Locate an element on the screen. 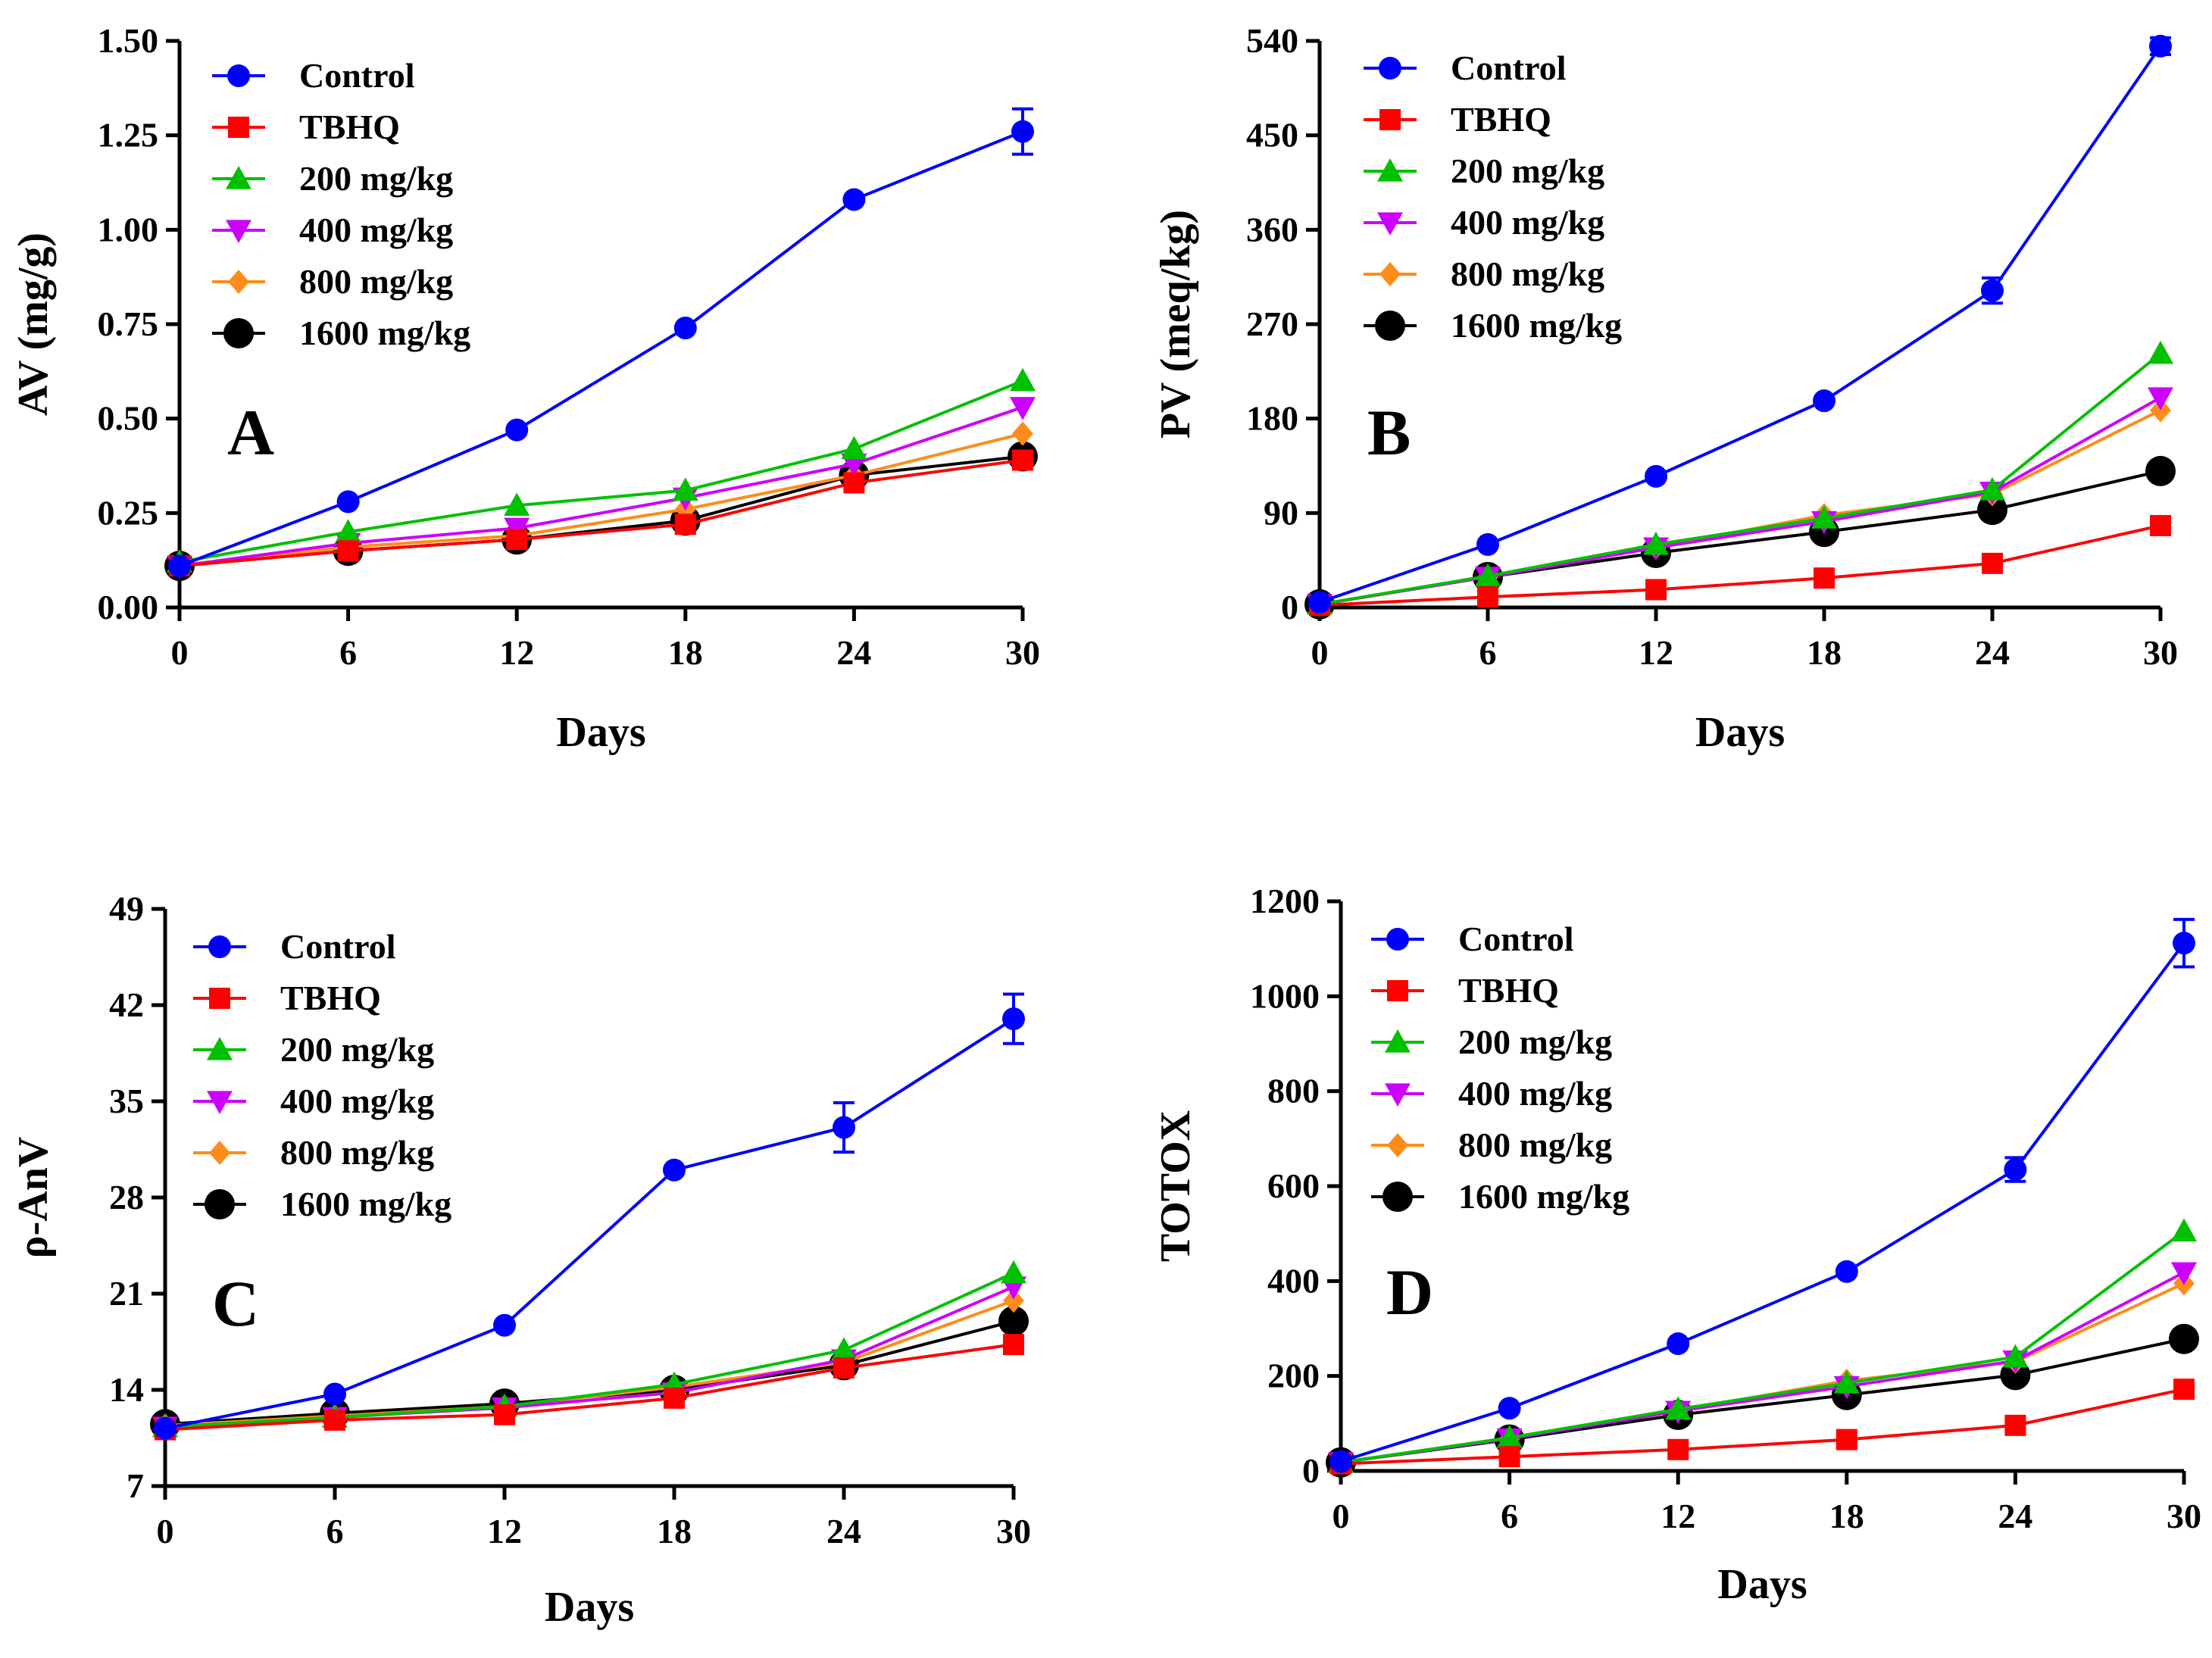  panel-letter: A is located at coordinates (251, 433).